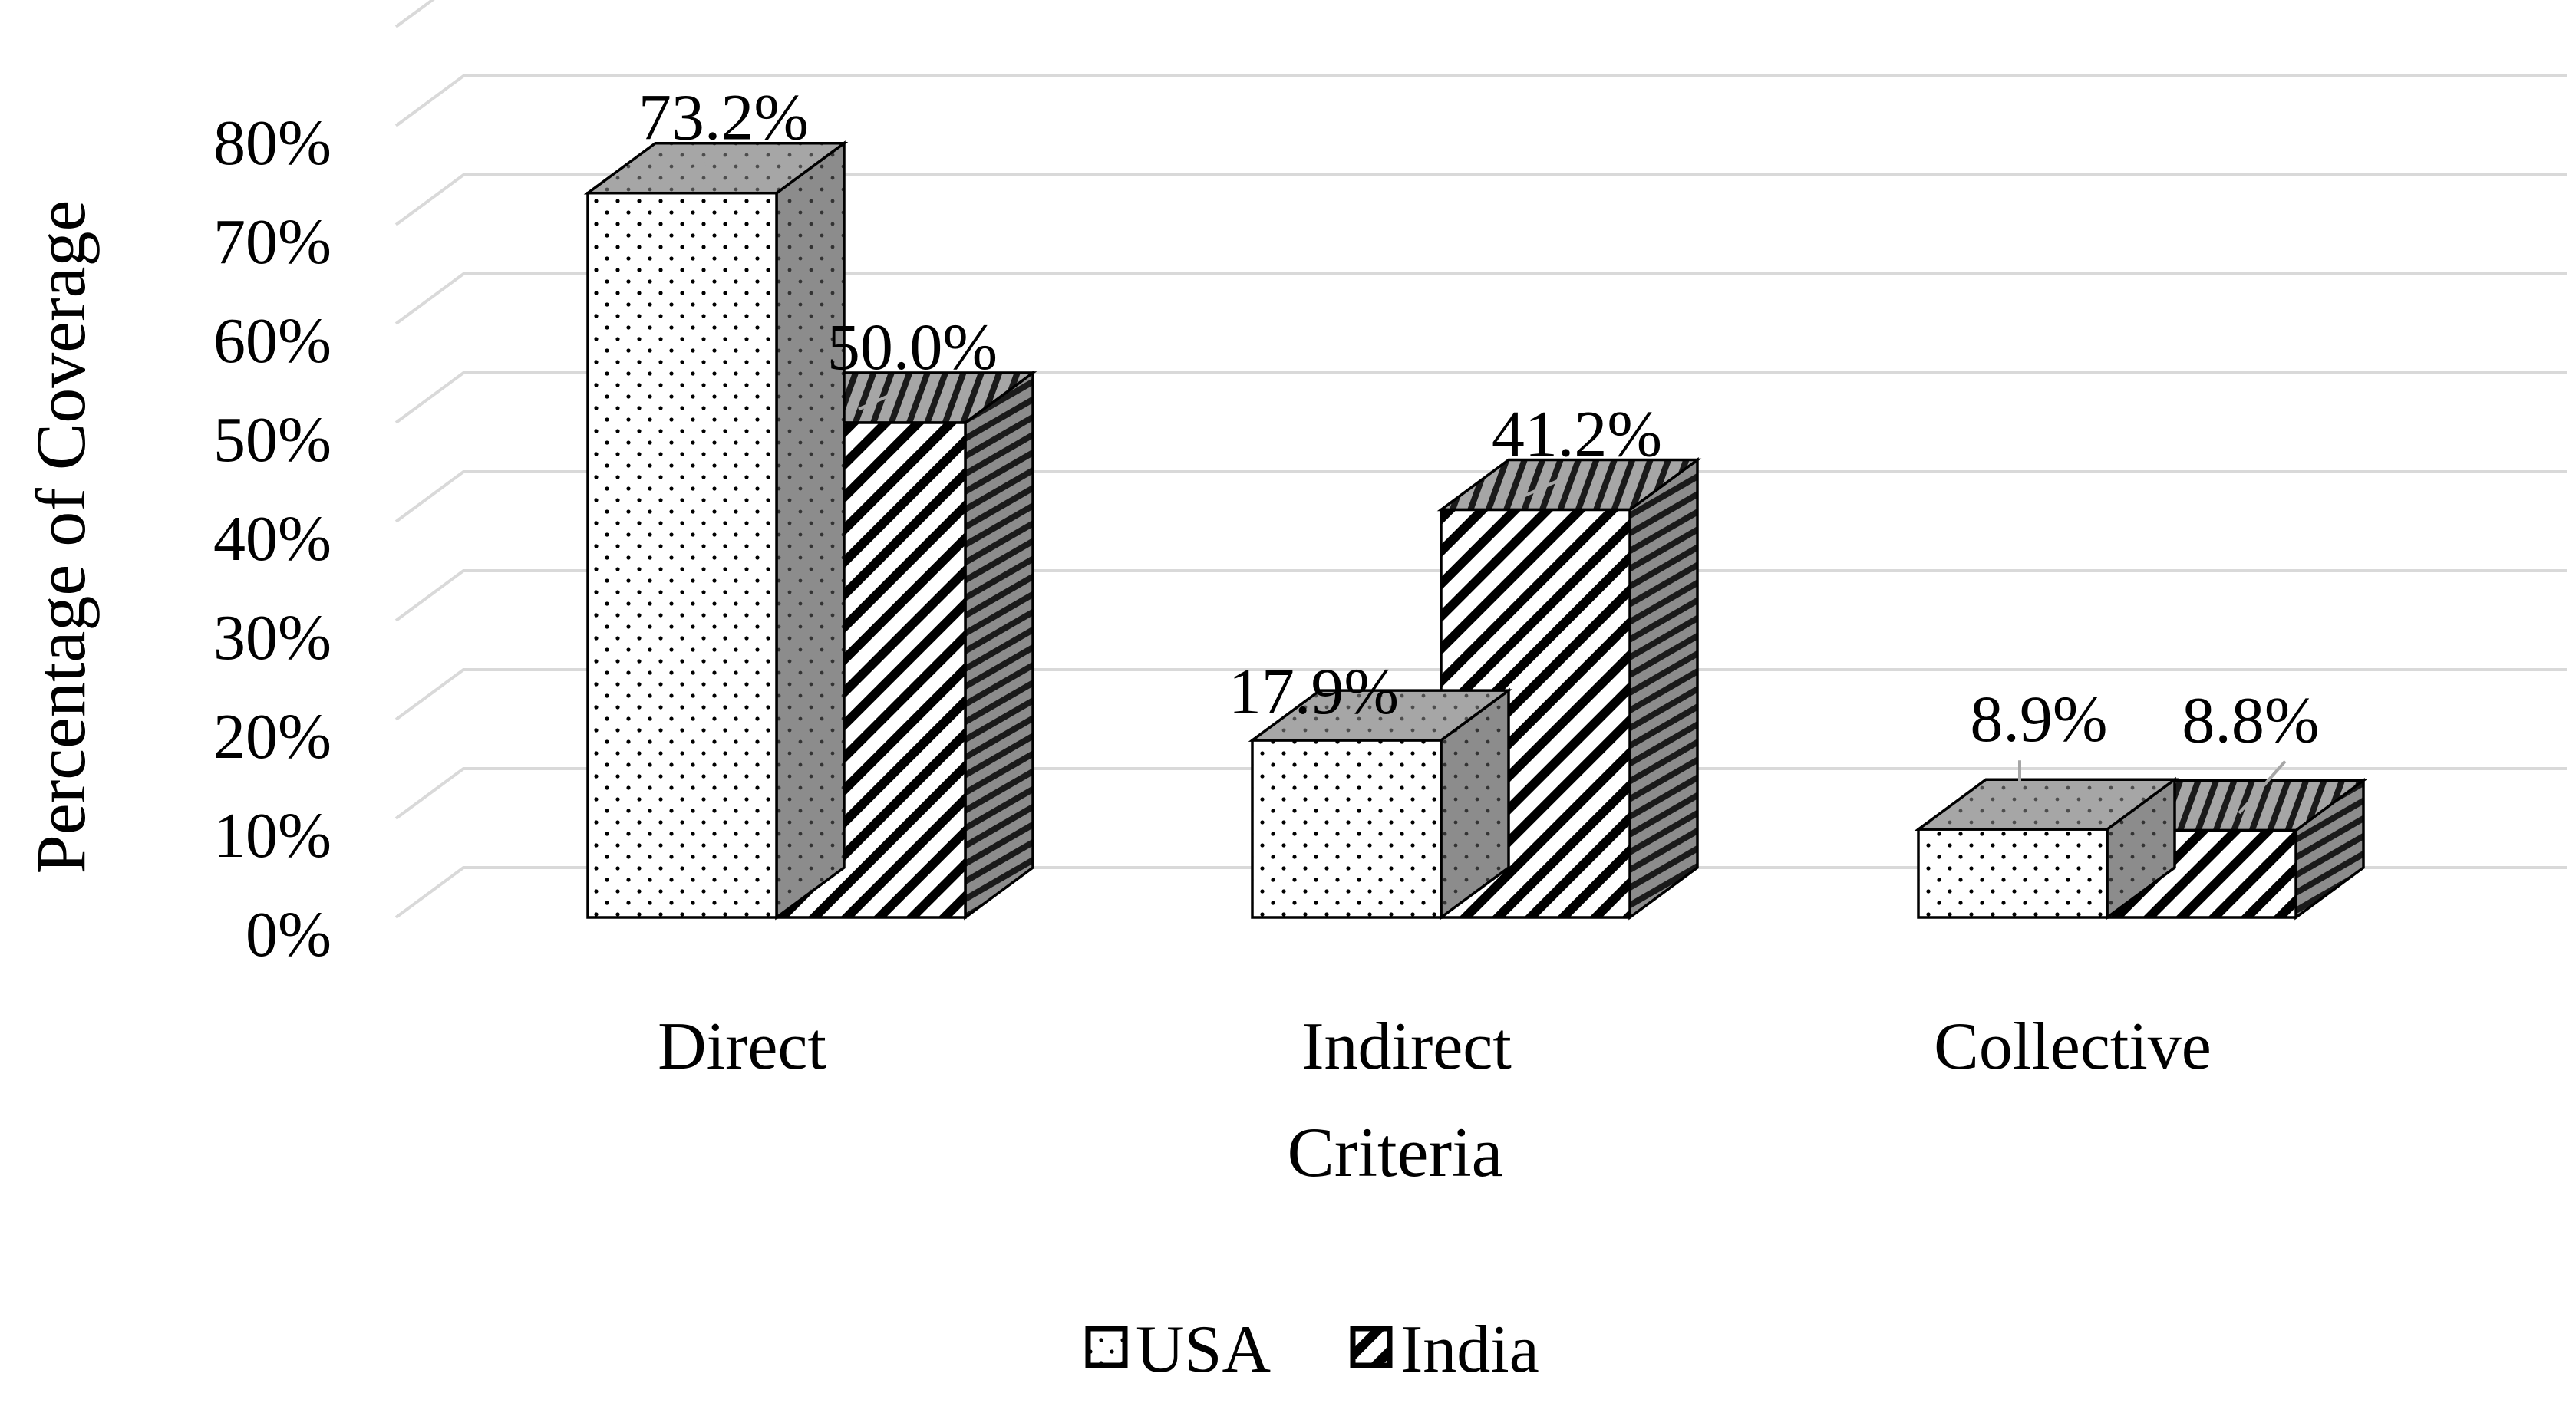  What do you see at coordinates (1312, 1349) in the screenshot?
I see `legend: USA India` at bounding box center [1312, 1349].